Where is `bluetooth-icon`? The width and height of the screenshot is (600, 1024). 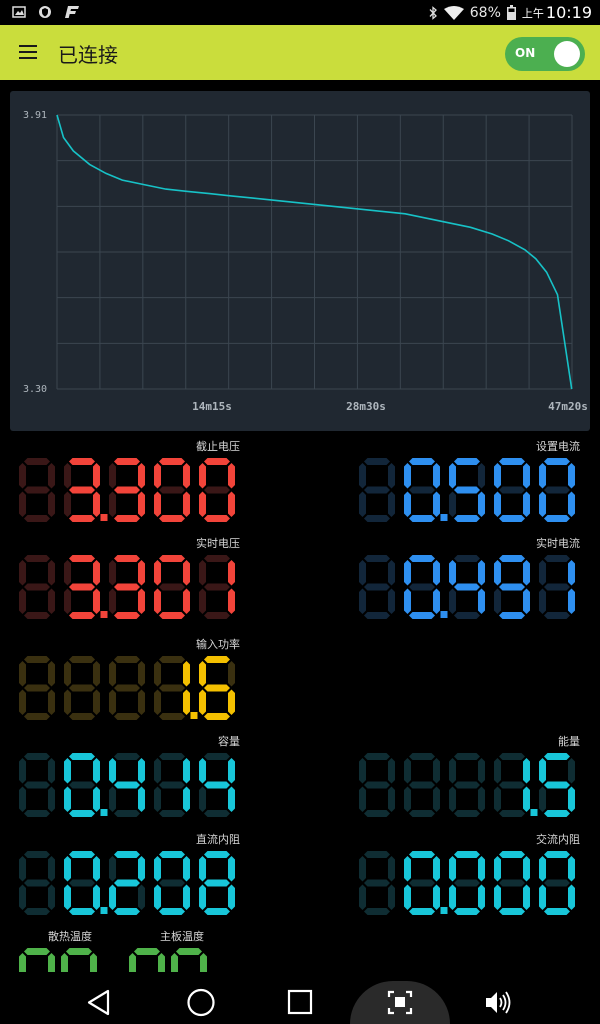
bluetooth-icon is located at coordinates (433, 12).